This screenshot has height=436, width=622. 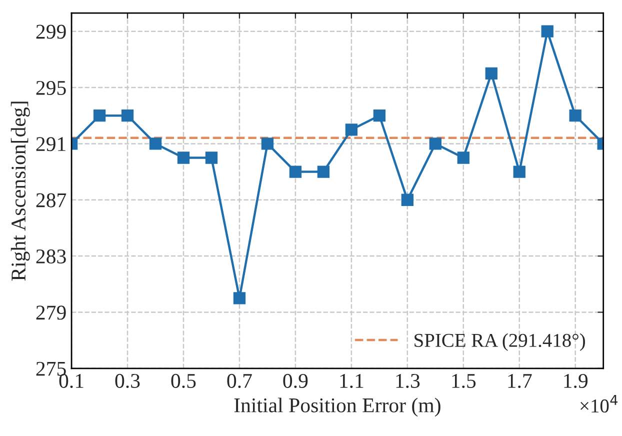 I want to click on legend-label: SPICE RA (291.418°), so click(x=499, y=342).